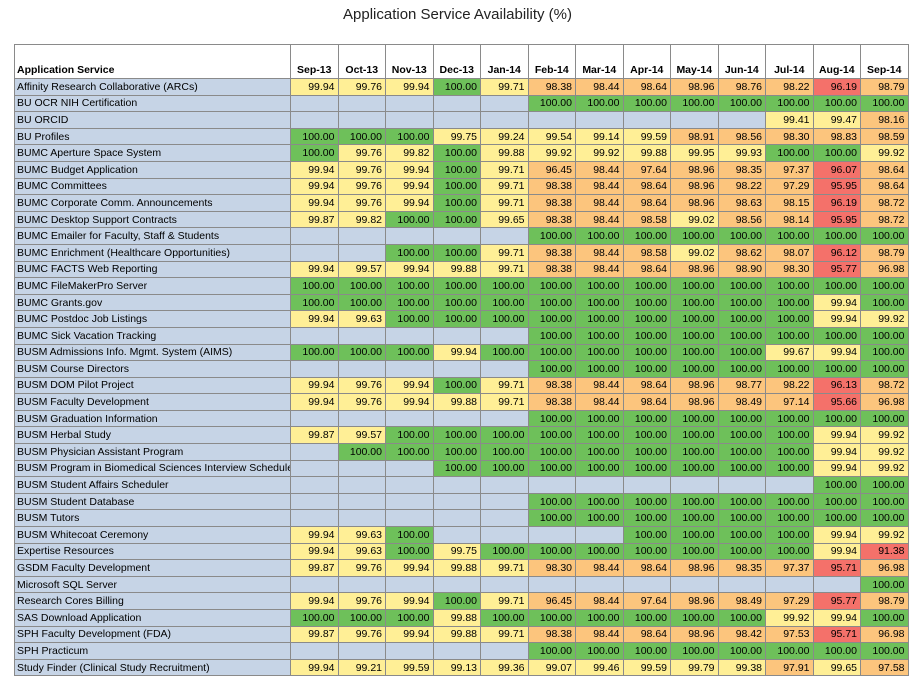 Image resolution: width=915 pixels, height=685 pixels. I want to click on availability-cell: 98.90, so click(741, 269).